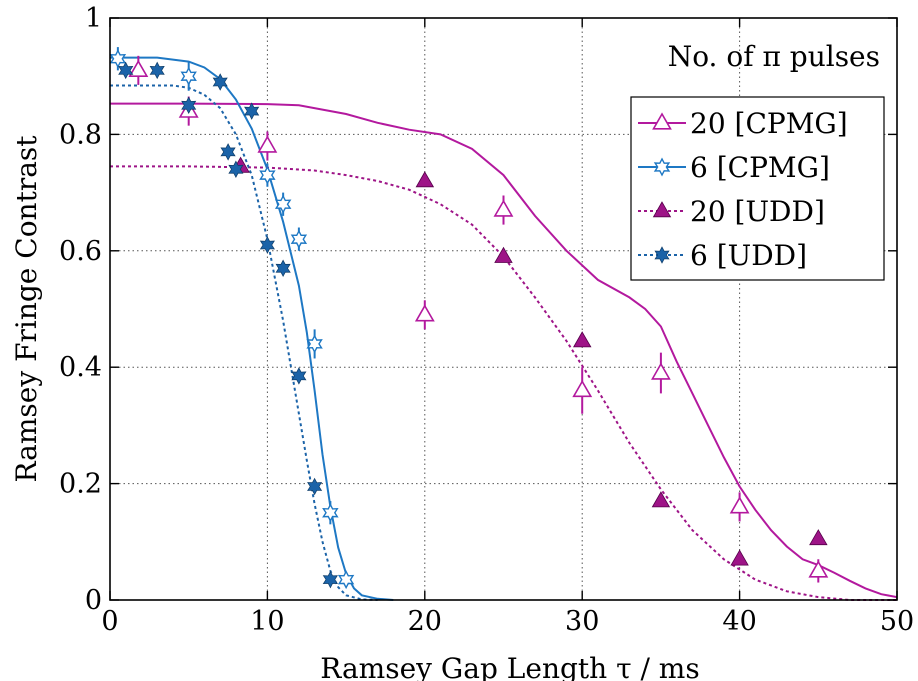  I want to click on y-axis-title: Ramsey Fringe Contrast, so click(26, 309).